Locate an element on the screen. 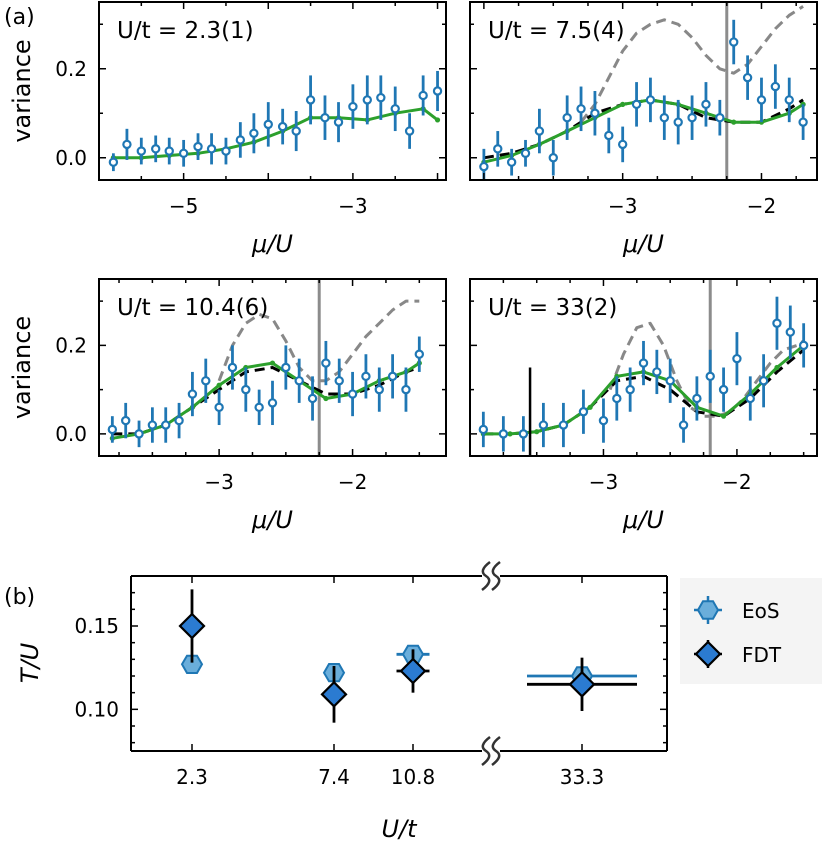  legend: EoS FDT is located at coordinates (751, 631).